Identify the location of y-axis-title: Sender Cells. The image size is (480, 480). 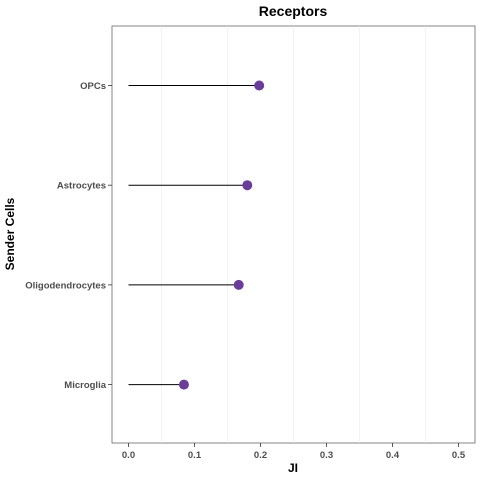
(10, 233).